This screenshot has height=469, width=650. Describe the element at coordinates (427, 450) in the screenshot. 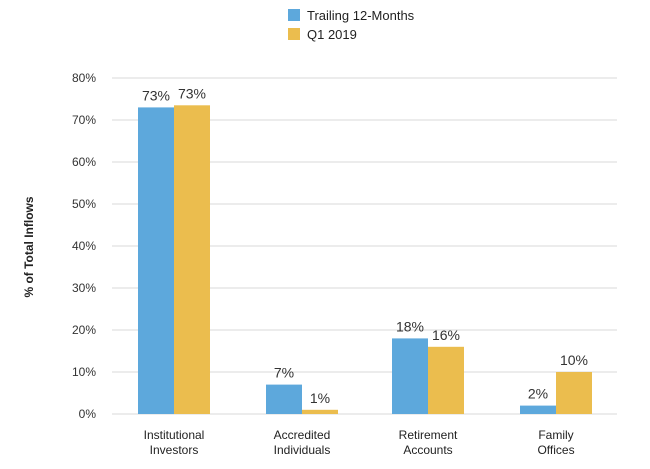

I see `category-label: Accounts` at that location.